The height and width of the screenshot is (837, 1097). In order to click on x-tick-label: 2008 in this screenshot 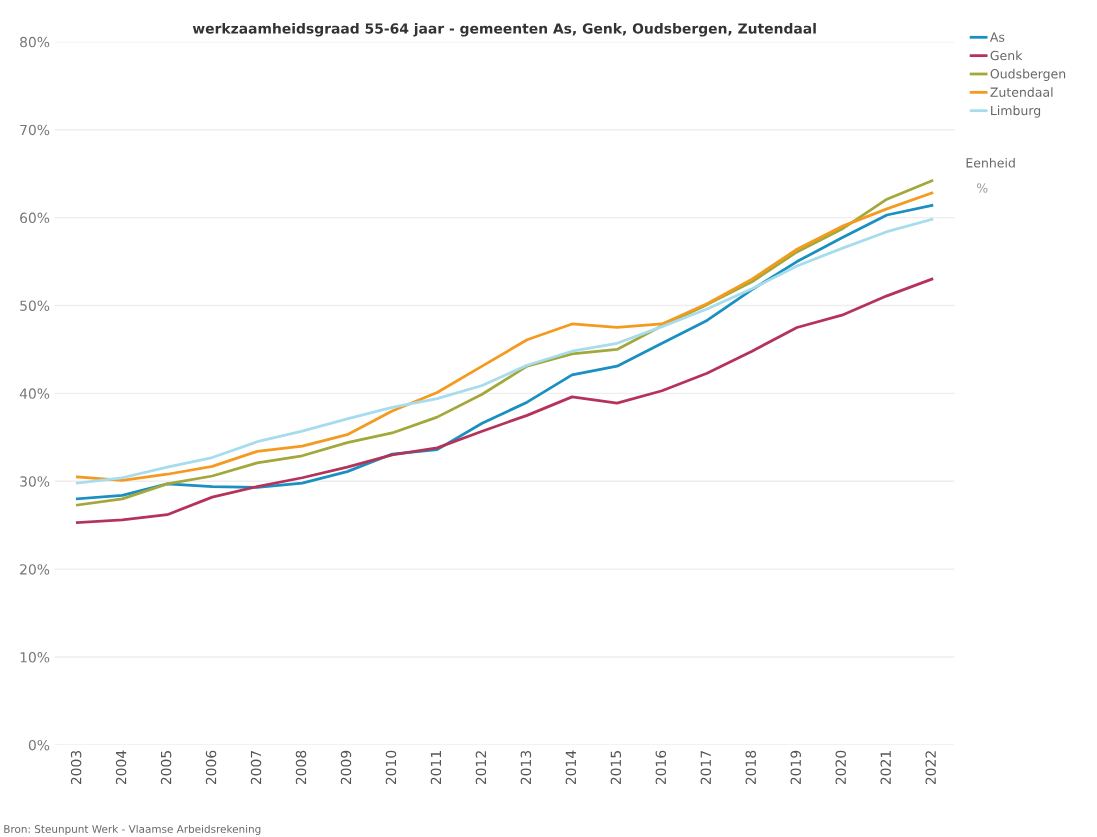, I will do `click(301, 767)`.